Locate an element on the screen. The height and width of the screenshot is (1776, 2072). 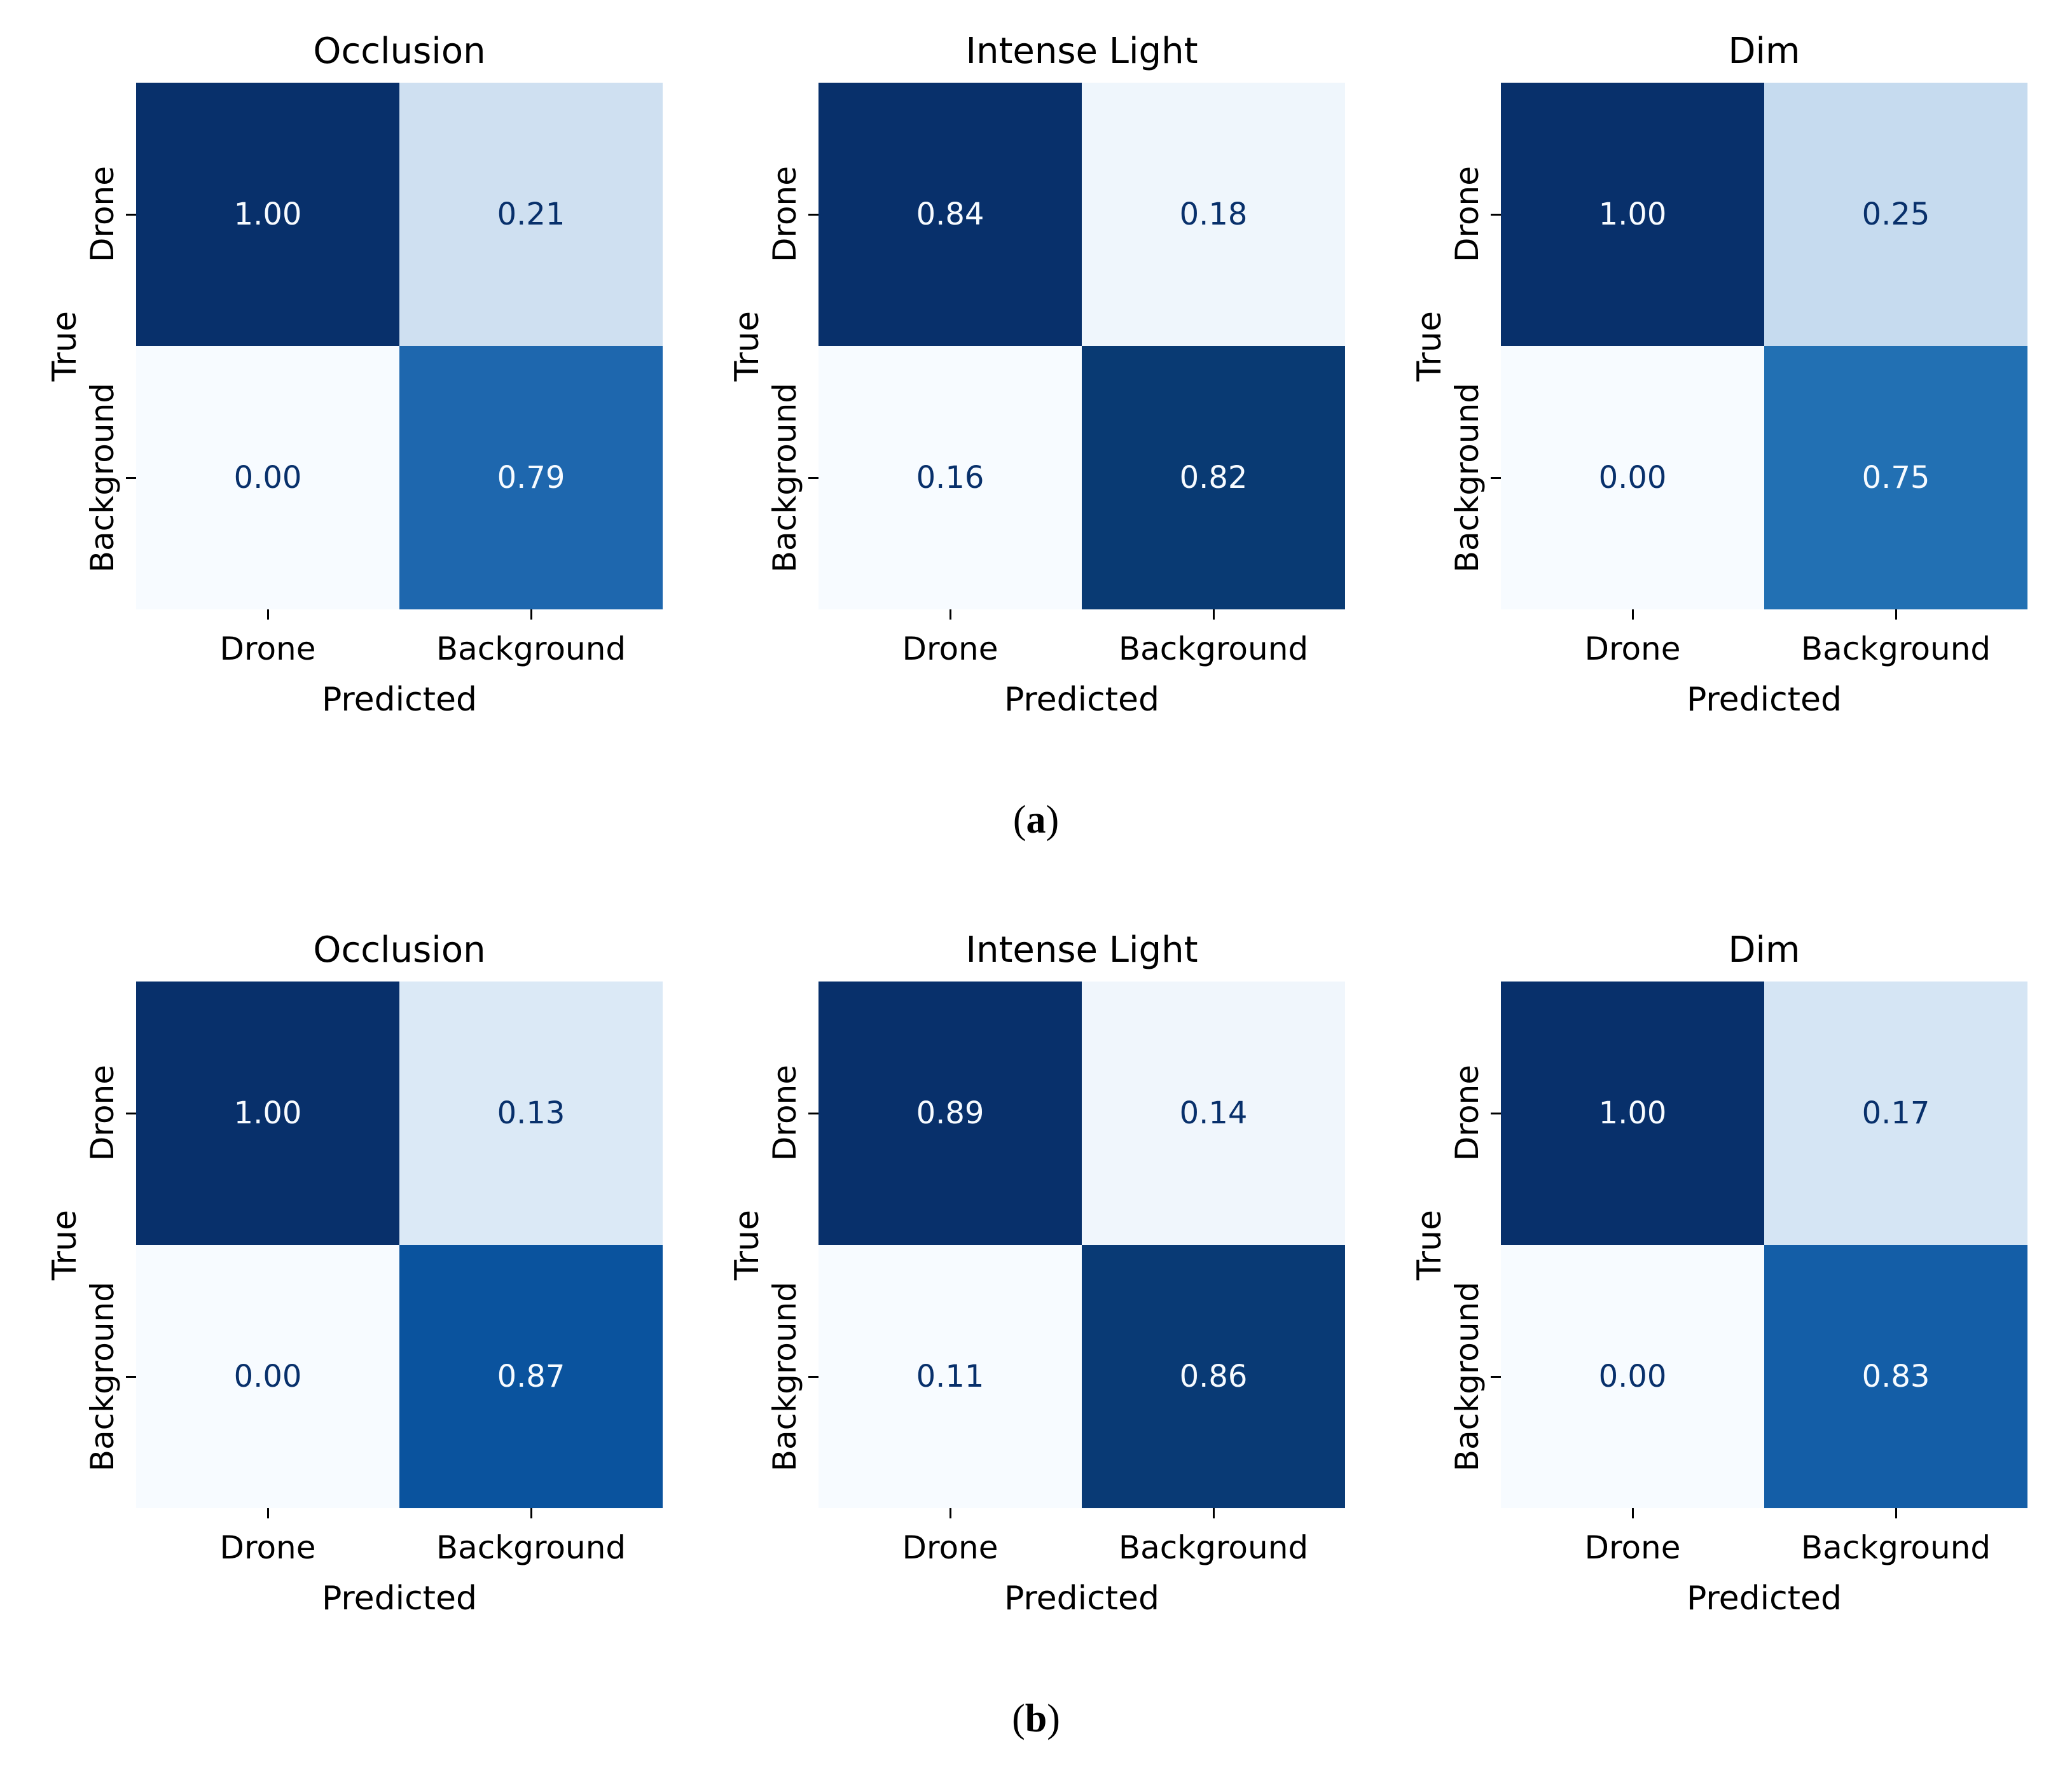
heatmap-cell: 0.84 is located at coordinates (950, 214).